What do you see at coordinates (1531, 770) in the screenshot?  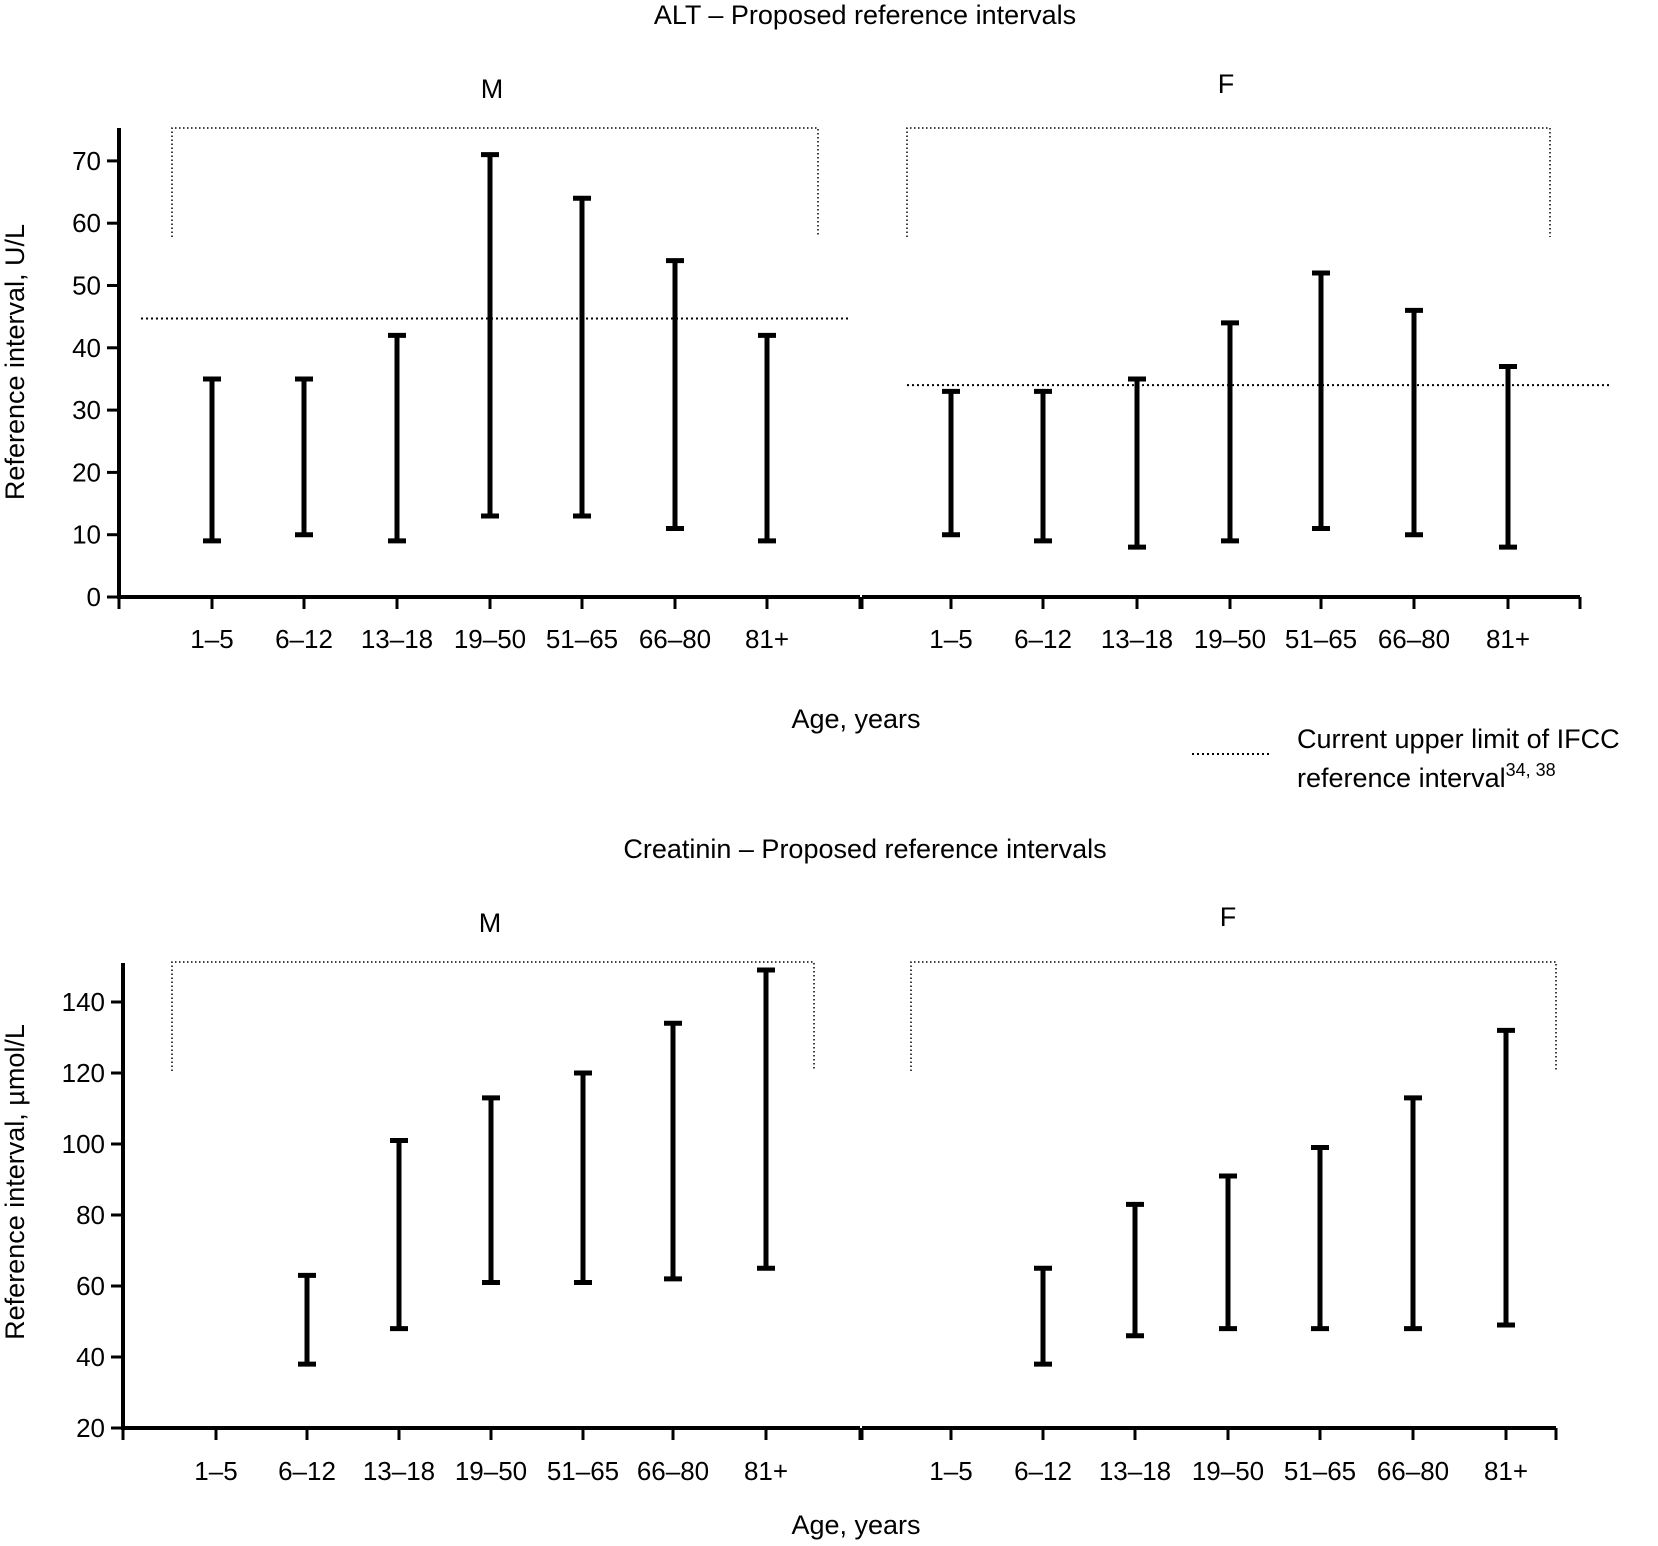 I see `legend-superscript: 34, 38` at bounding box center [1531, 770].